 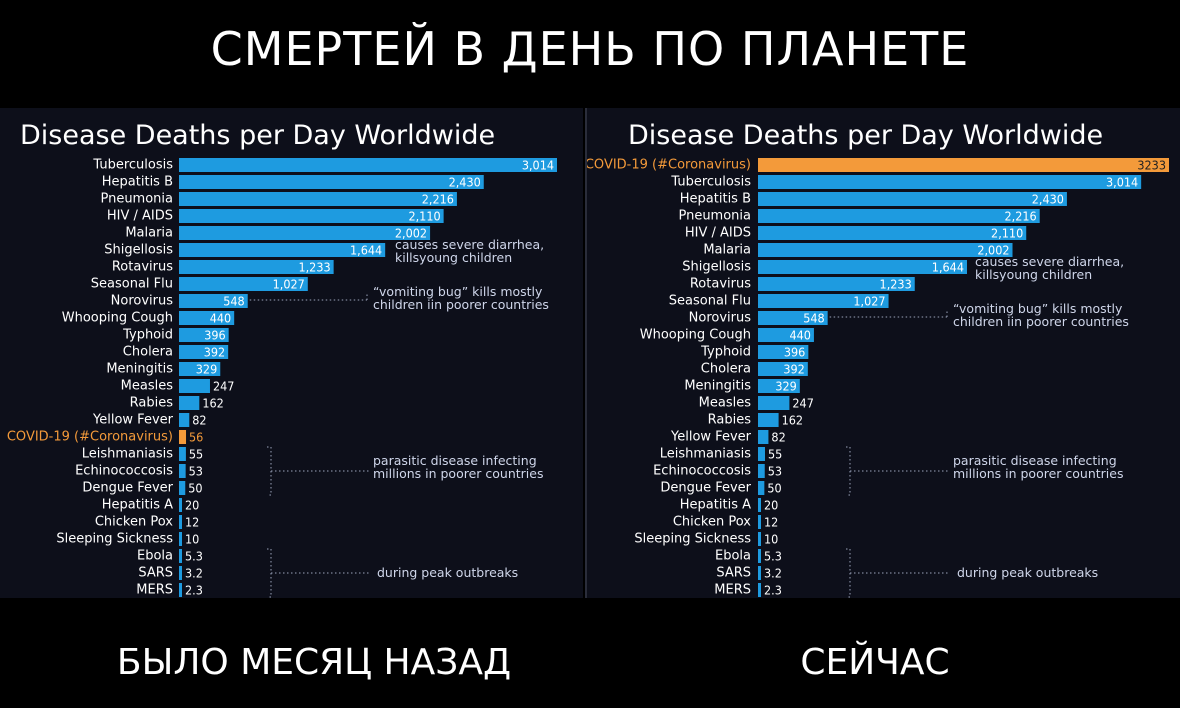 What do you see at coordinates (220, 318) in the screenshot?
I see `value-label: 440` at bounding box center [220, 318].